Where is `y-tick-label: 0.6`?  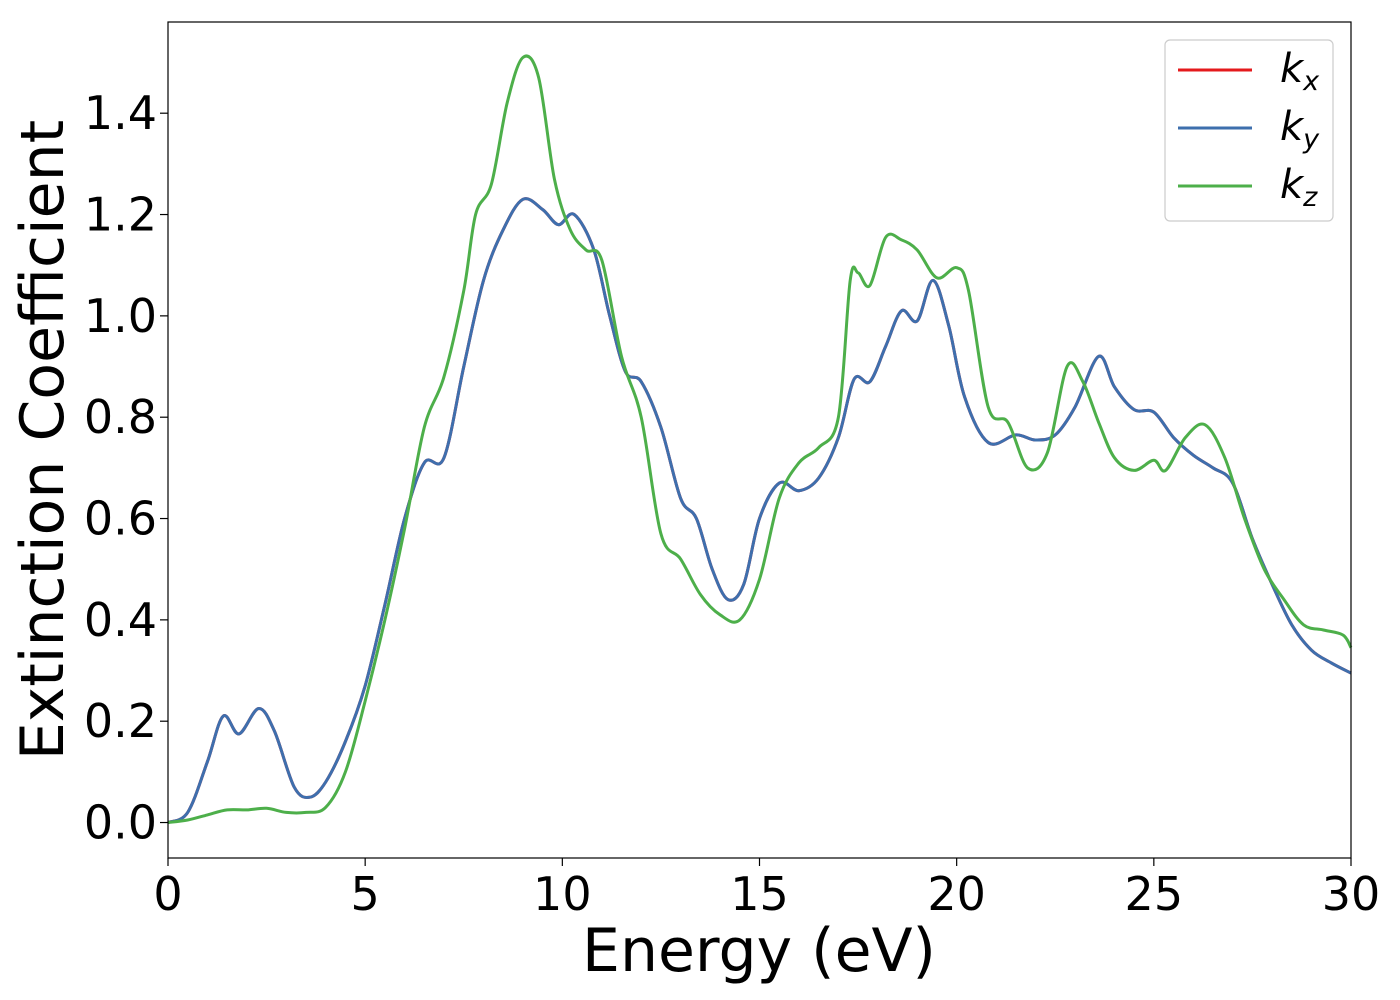 y-tick-label: 0.6 is located at coordinates (120, 519).